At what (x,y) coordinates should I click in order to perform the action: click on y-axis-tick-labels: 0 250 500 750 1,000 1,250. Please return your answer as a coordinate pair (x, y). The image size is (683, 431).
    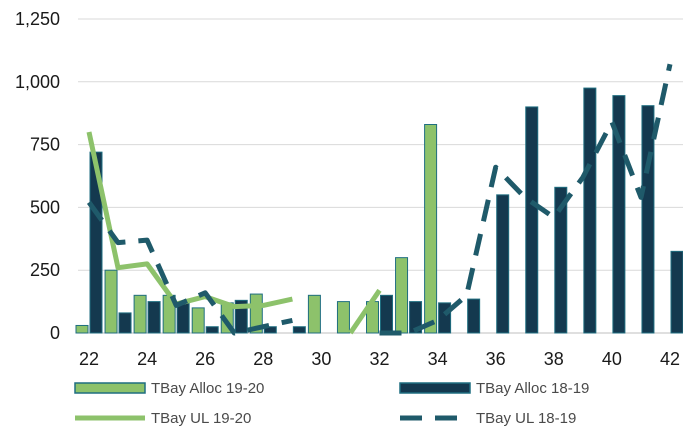
    Looking at the image, I should click on (37, 176).